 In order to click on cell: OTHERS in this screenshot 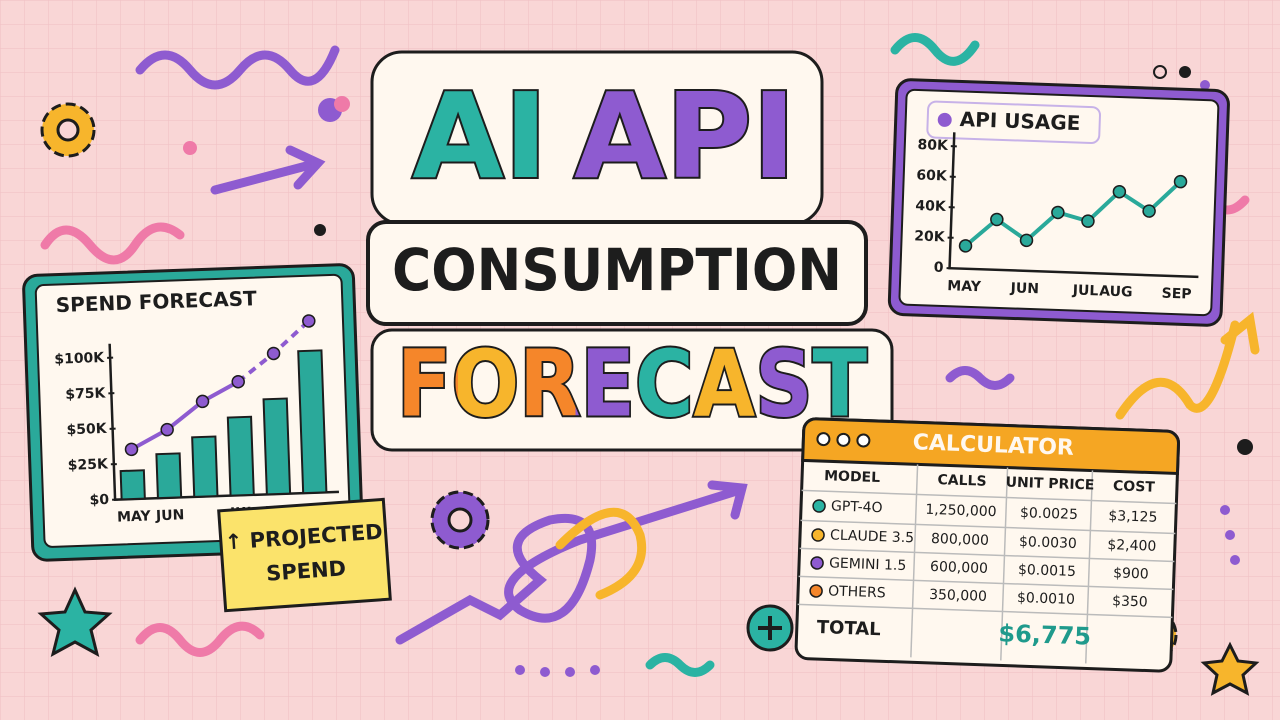, I will do `click(857, 592)`.